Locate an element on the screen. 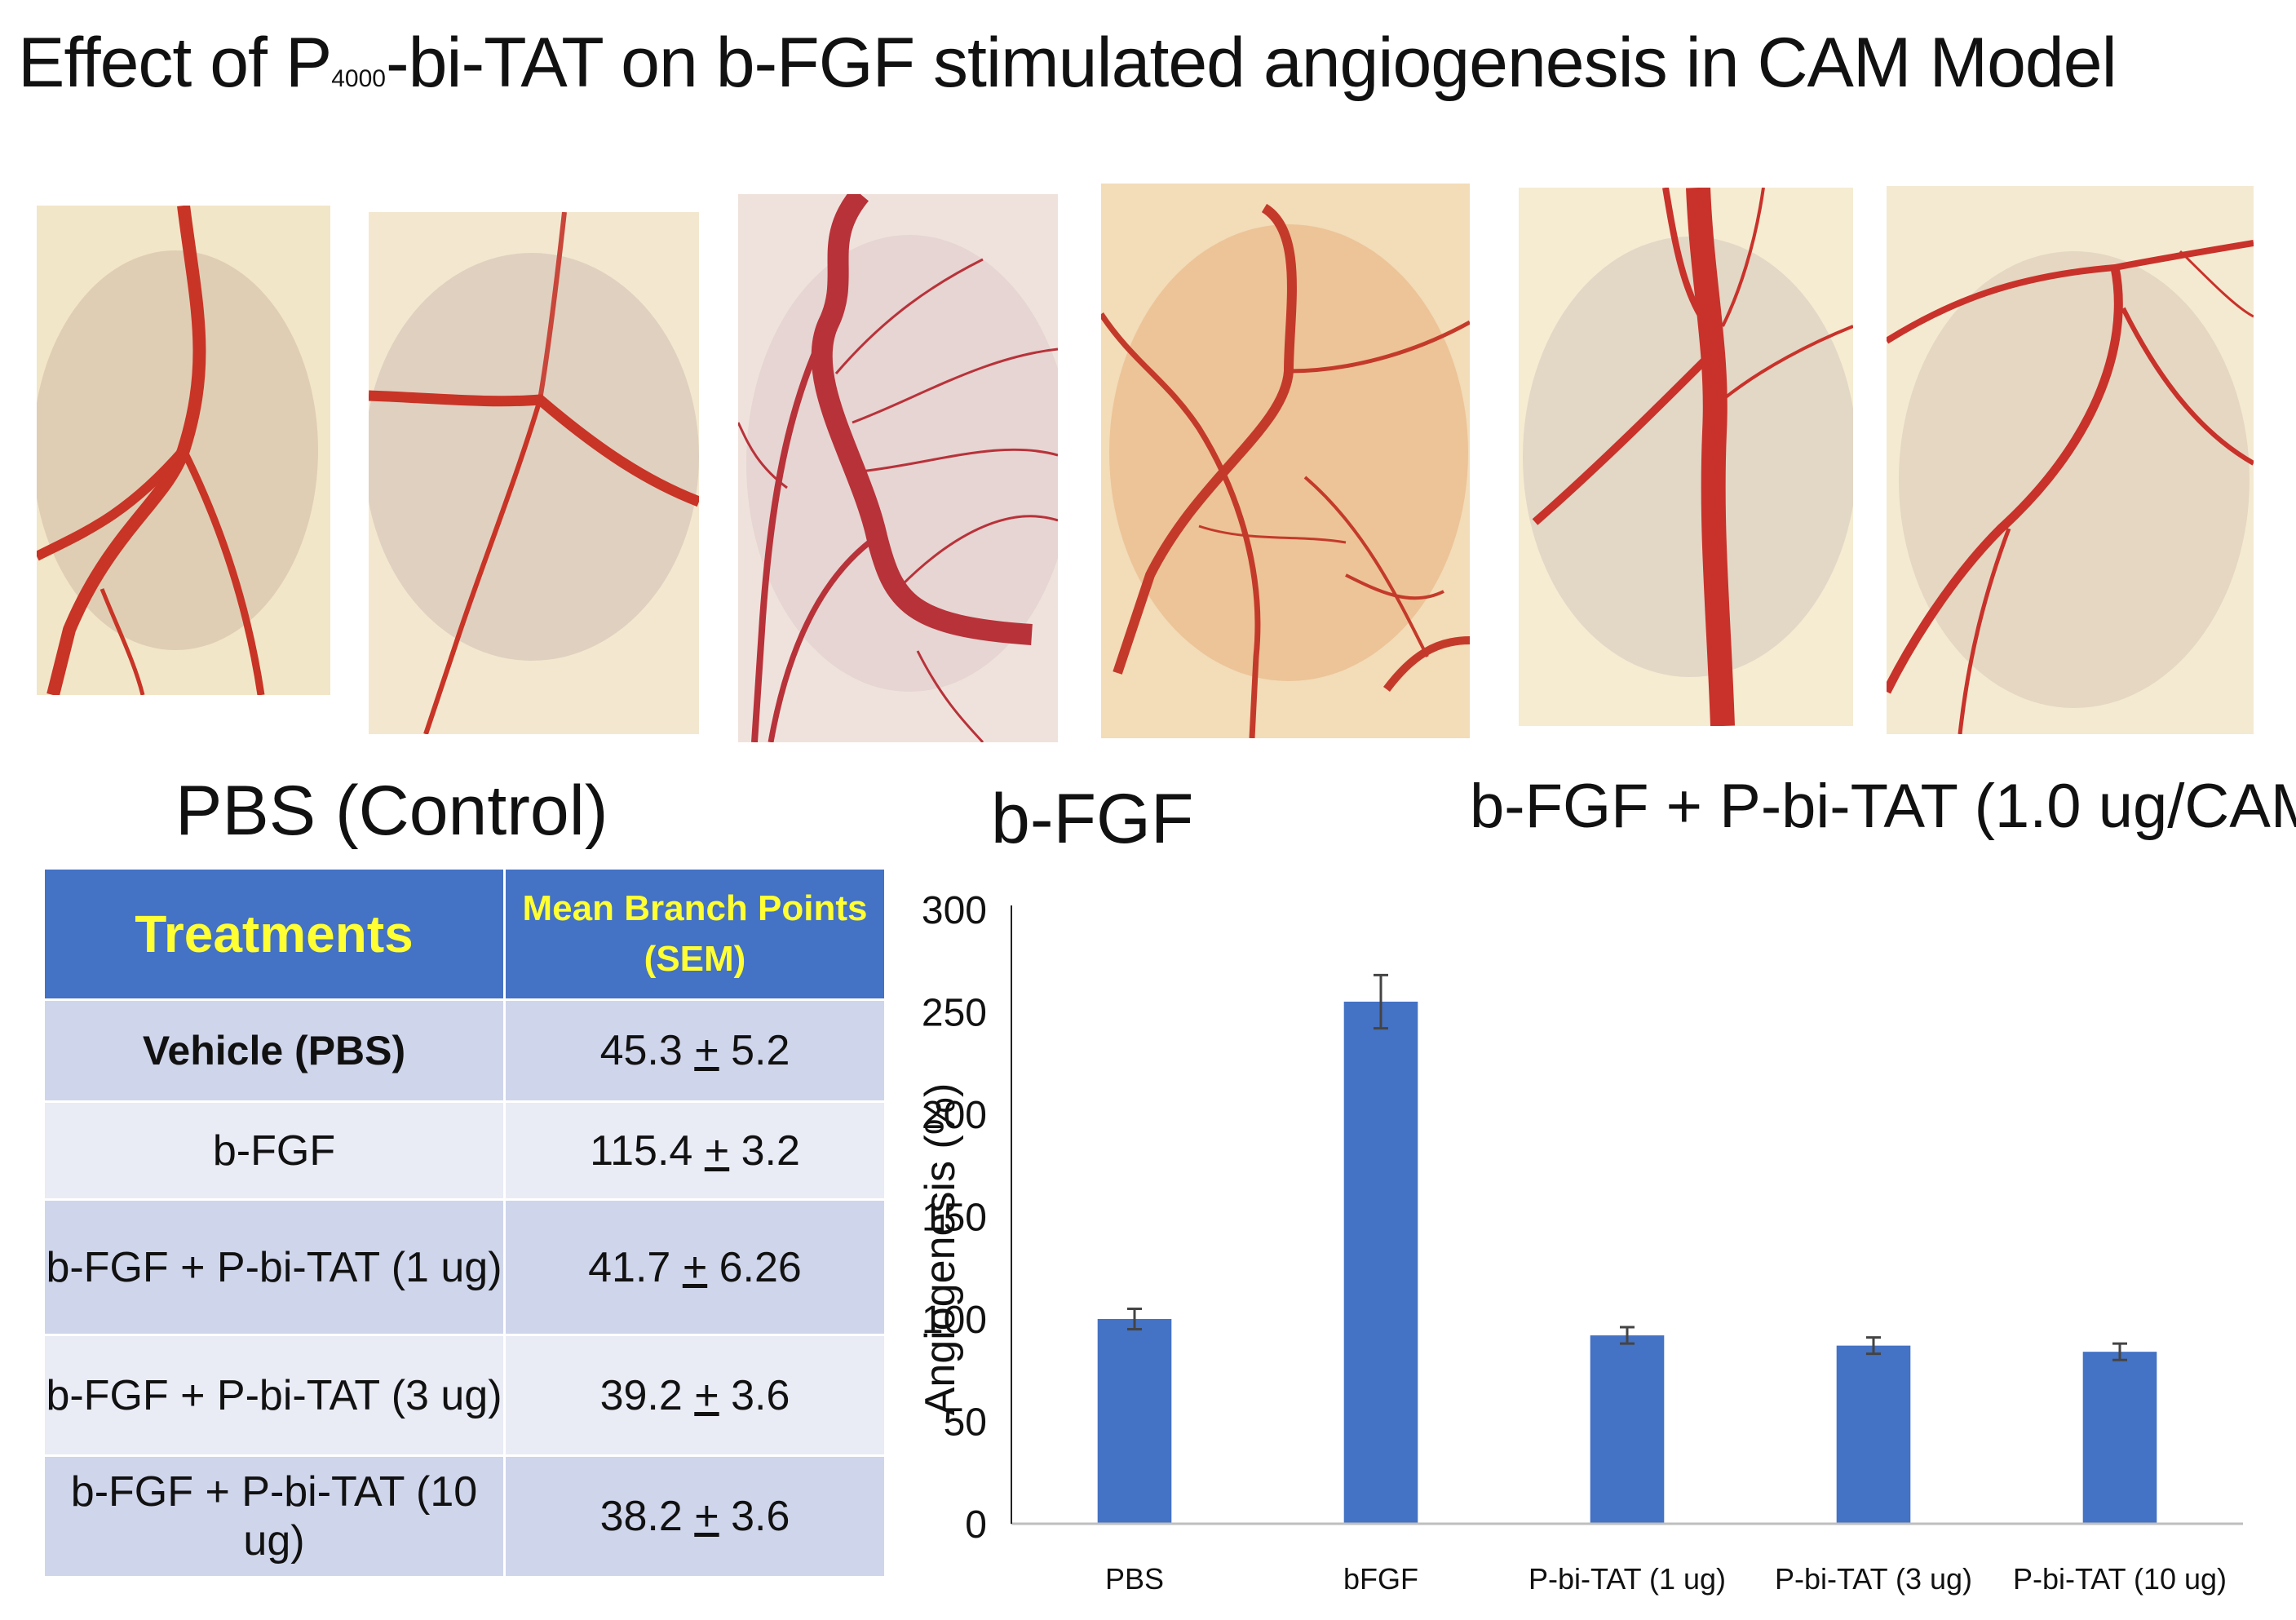 Image resolution: width=2296 pixels, height=1620 pixels. y-tick-label: 300 is located at coordinates (955, 910).